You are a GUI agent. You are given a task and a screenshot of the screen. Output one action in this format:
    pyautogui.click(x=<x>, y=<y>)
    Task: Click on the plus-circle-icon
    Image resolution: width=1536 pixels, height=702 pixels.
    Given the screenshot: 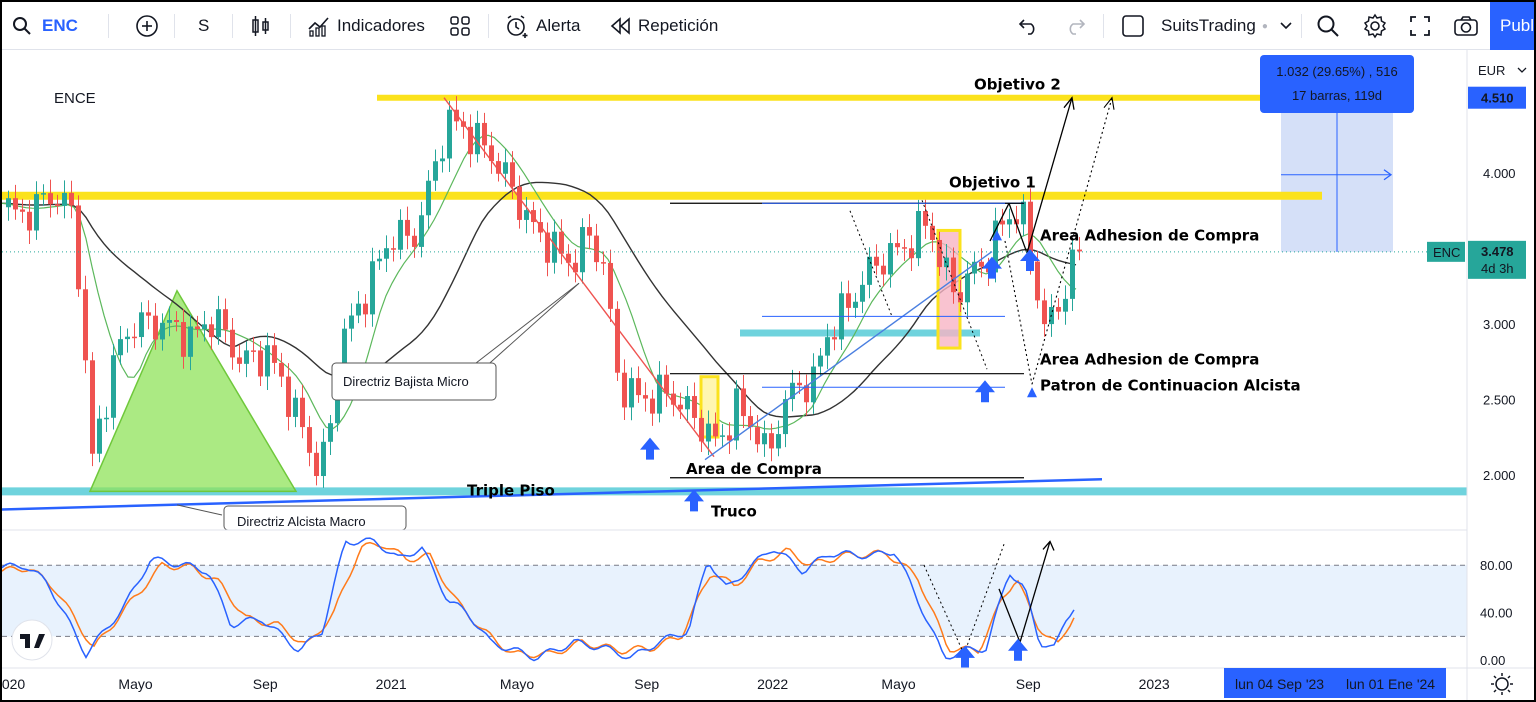 What is the action you would take?
    pyautogui.click(x=147, y=26)
    